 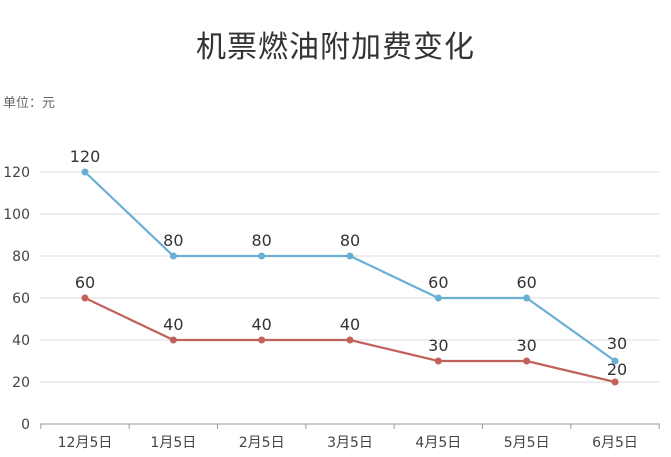 What do you see at coordinates (21, 341) in the screenshot?
I see `y-tick-label: 40` at bounding box center [21, 341].